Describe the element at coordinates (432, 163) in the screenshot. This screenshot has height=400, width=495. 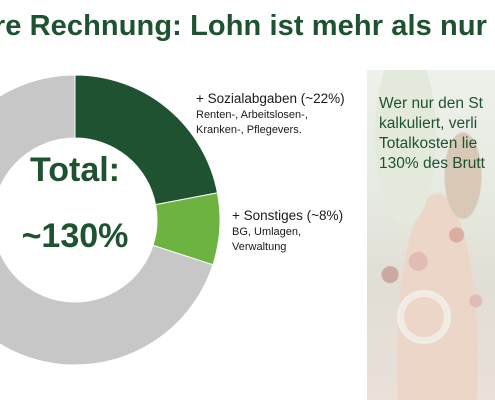
I see `side-text-line: 130% des Brutt` at that location.